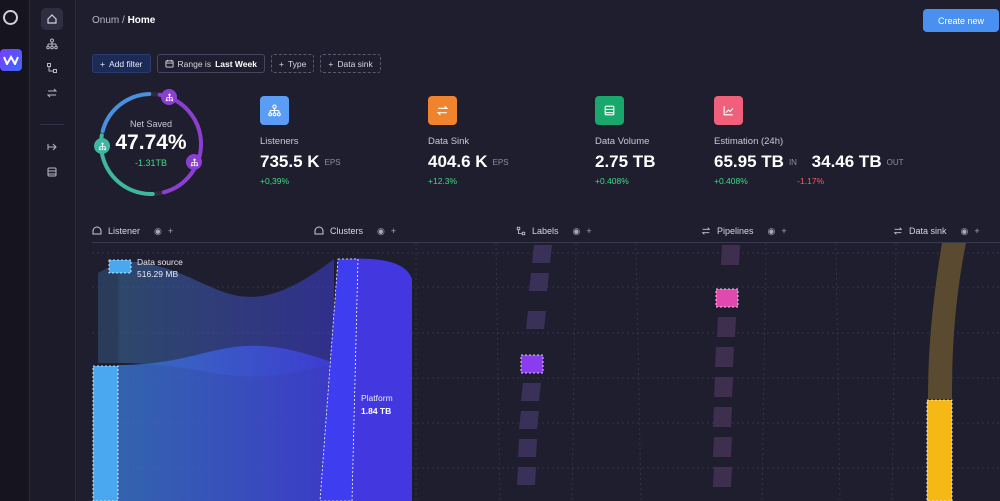  What do you see at coordinates (846, 161) in the screenshot?
I see `kpi-out-value: 34.46 TB` at bounding box center [846, 161].